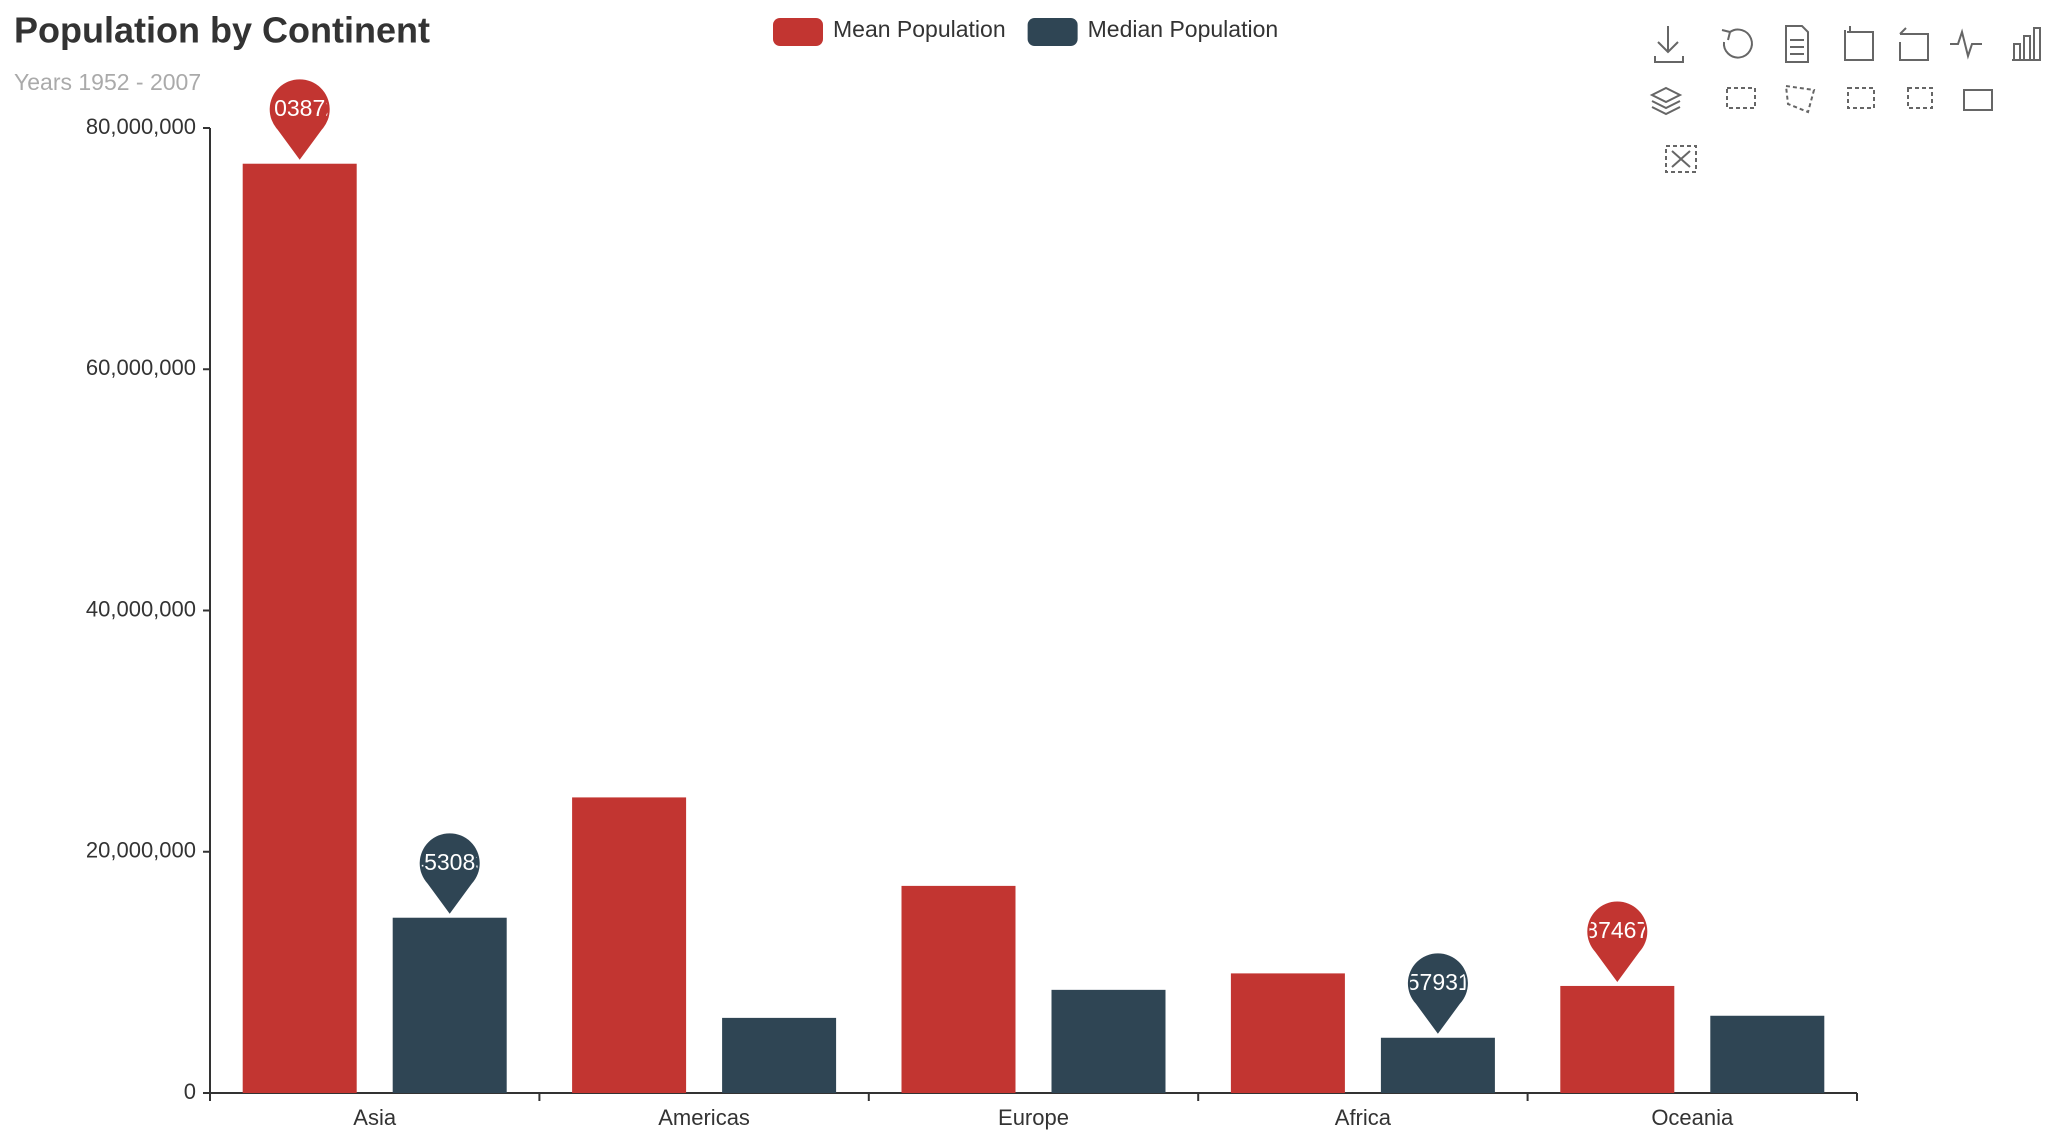  I want to click on y-tick-label: 20,000,000, so click(141, 850).